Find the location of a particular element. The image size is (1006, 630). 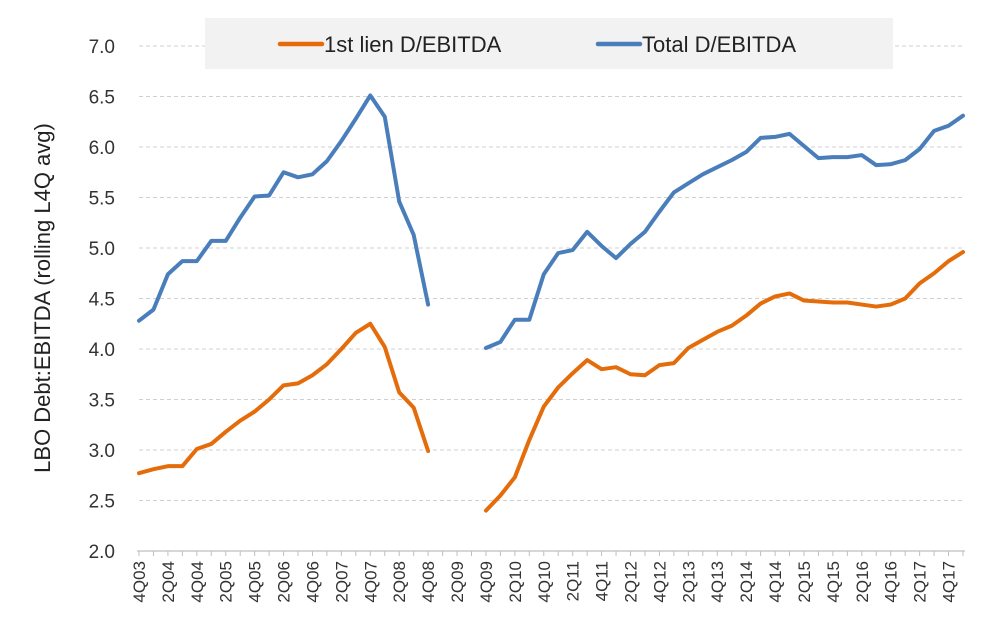

y-tick-label: 4.5 is located at coordinates (102, 300).